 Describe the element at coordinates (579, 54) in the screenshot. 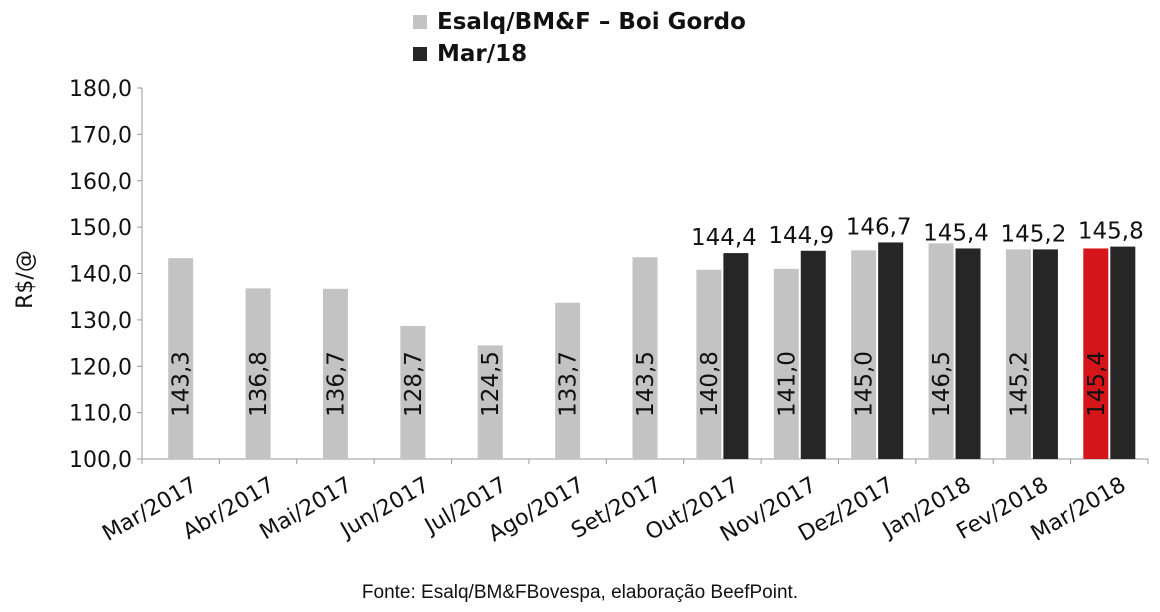

I see `legend-entry-series-2: Mar/18` at that location.